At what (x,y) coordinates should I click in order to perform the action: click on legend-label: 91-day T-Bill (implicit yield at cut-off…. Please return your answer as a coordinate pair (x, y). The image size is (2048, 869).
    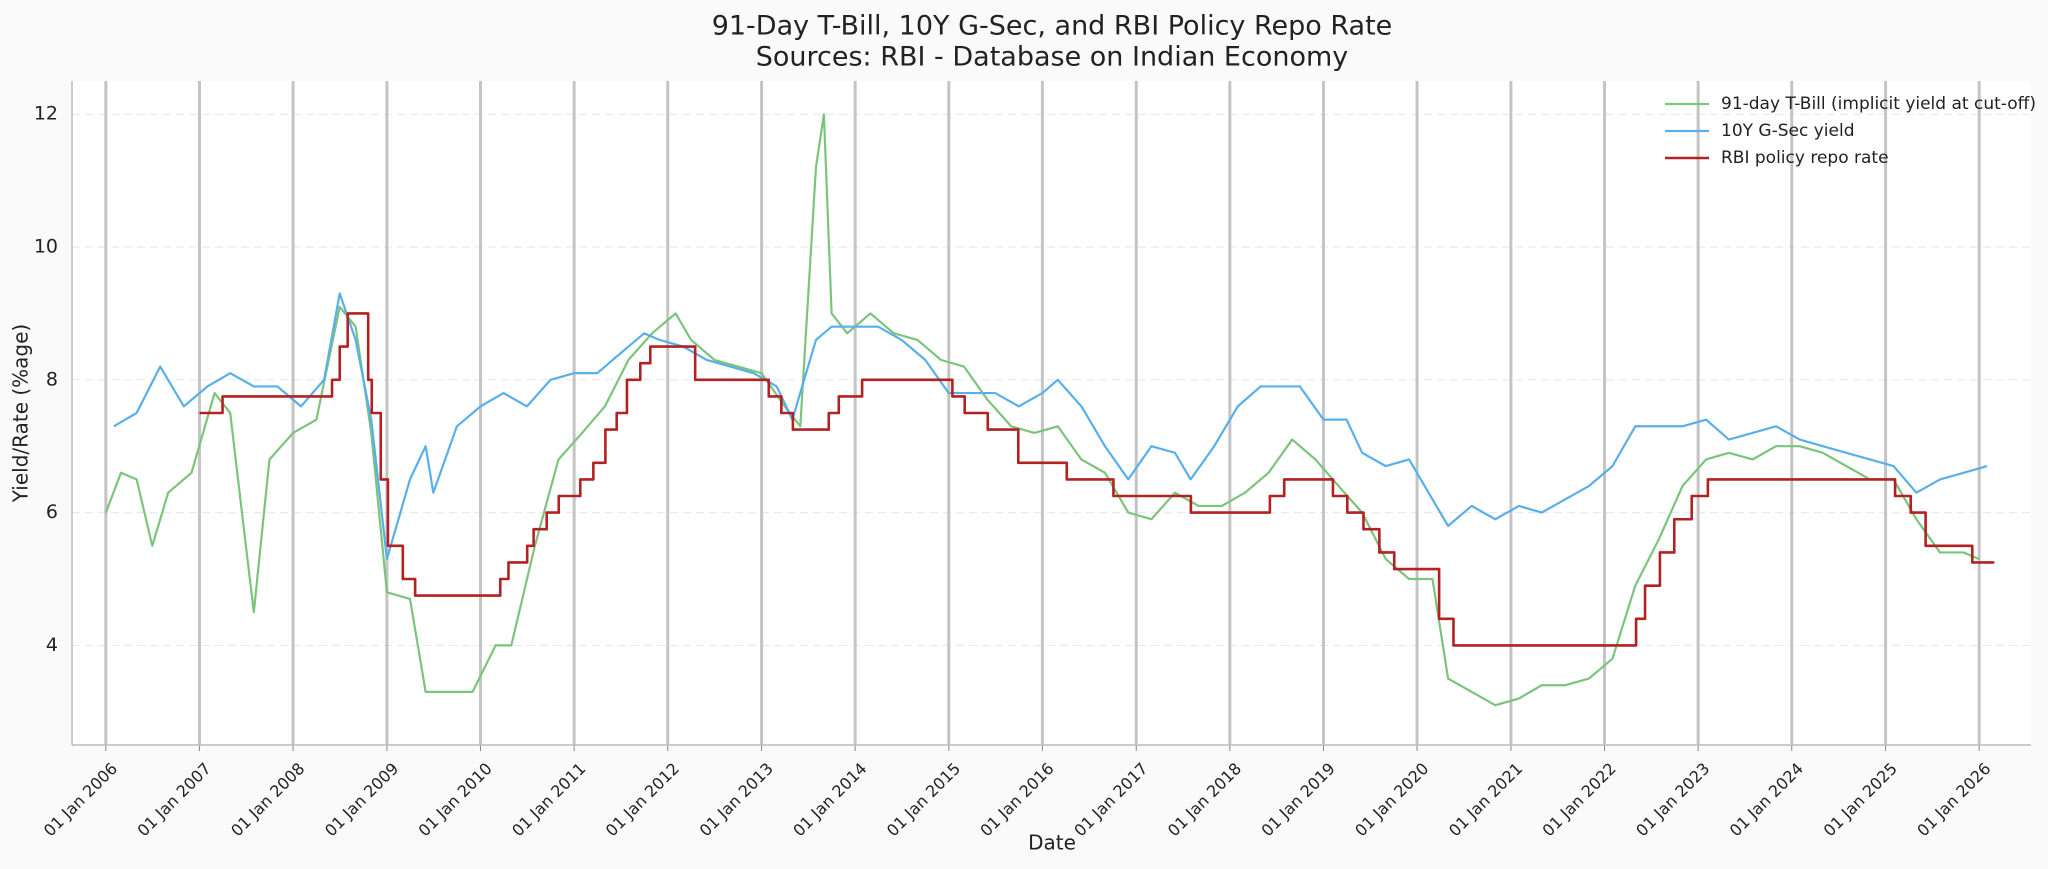
    Looking at the image, I should click on (1878, 104).